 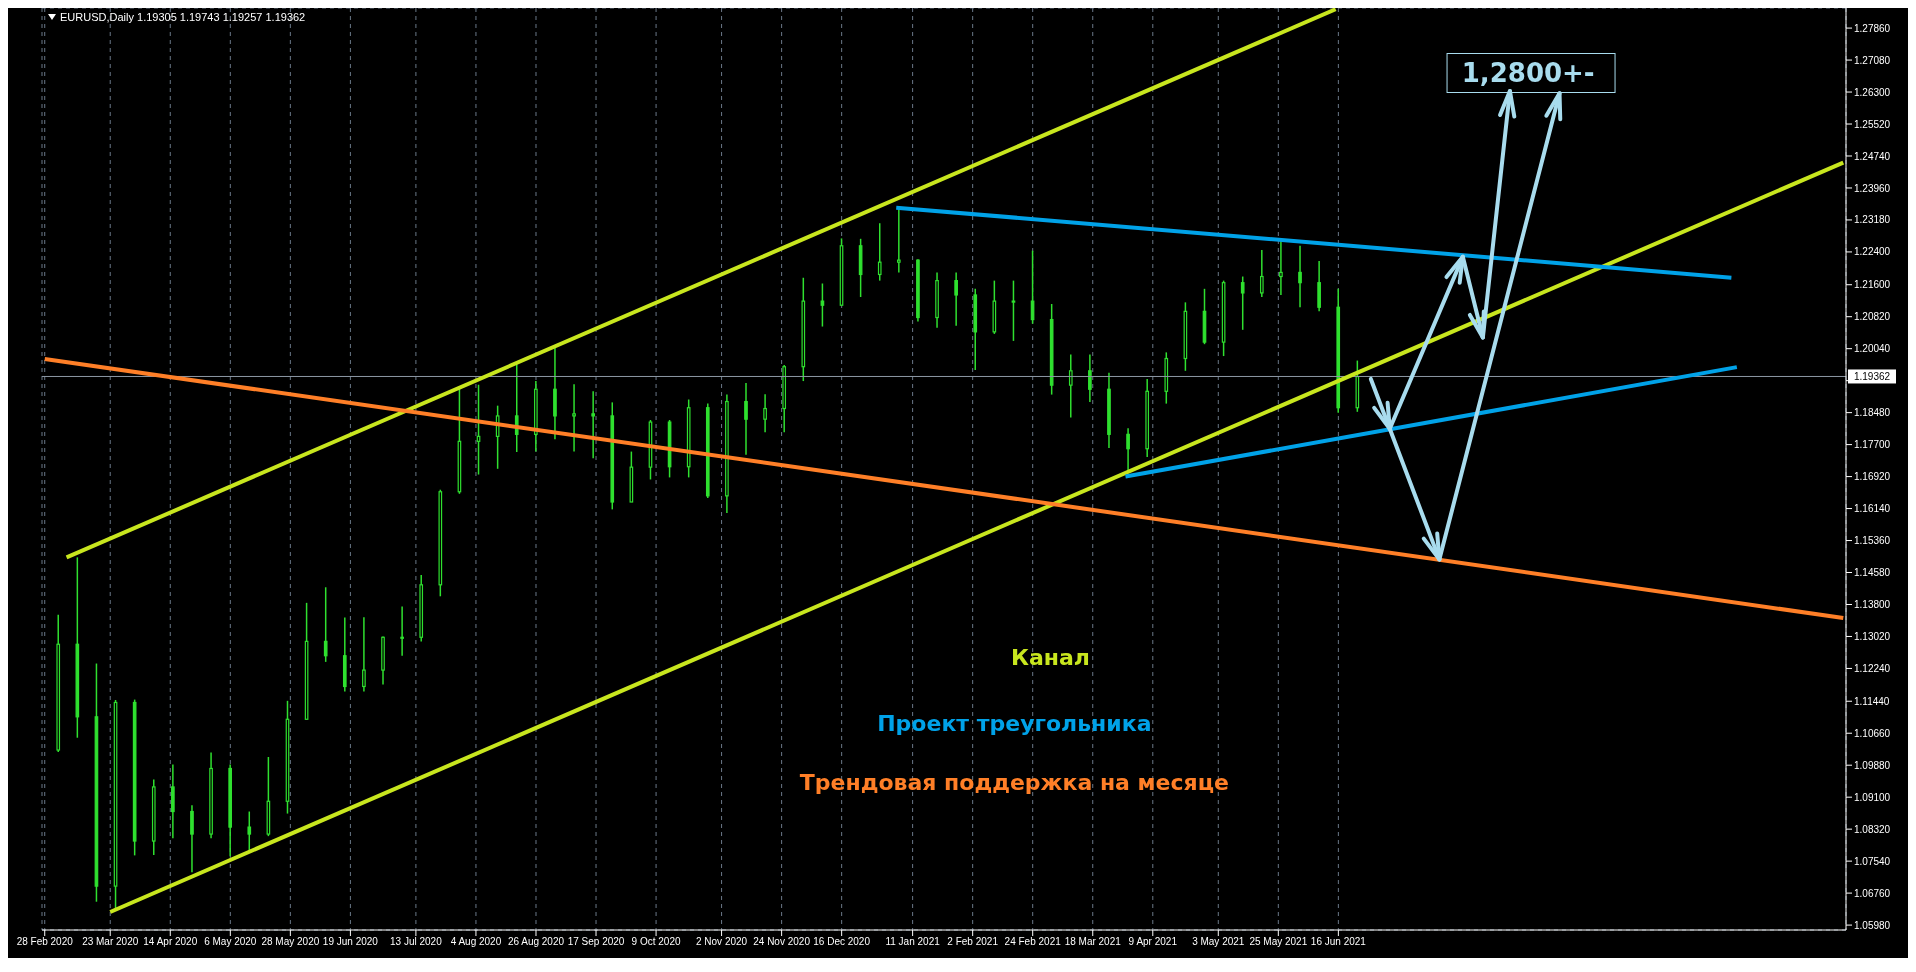 I want to click on x-tick-label: 18 Mar 2021, so click(x=1093, y=942).